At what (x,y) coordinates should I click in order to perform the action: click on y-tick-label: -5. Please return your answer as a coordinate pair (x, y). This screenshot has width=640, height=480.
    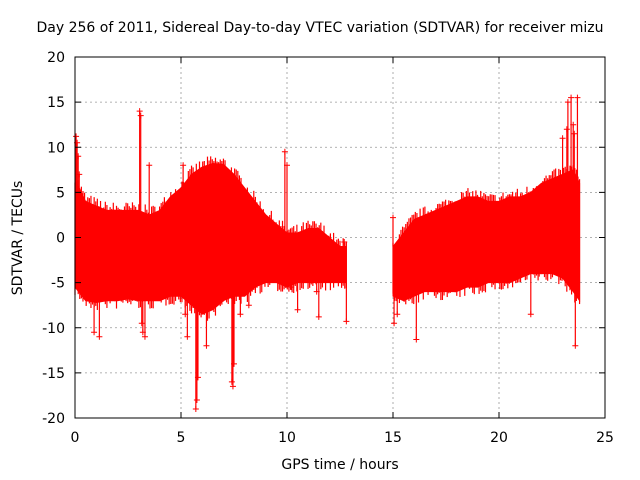
    Looking at the image, I should click on (58, 284).